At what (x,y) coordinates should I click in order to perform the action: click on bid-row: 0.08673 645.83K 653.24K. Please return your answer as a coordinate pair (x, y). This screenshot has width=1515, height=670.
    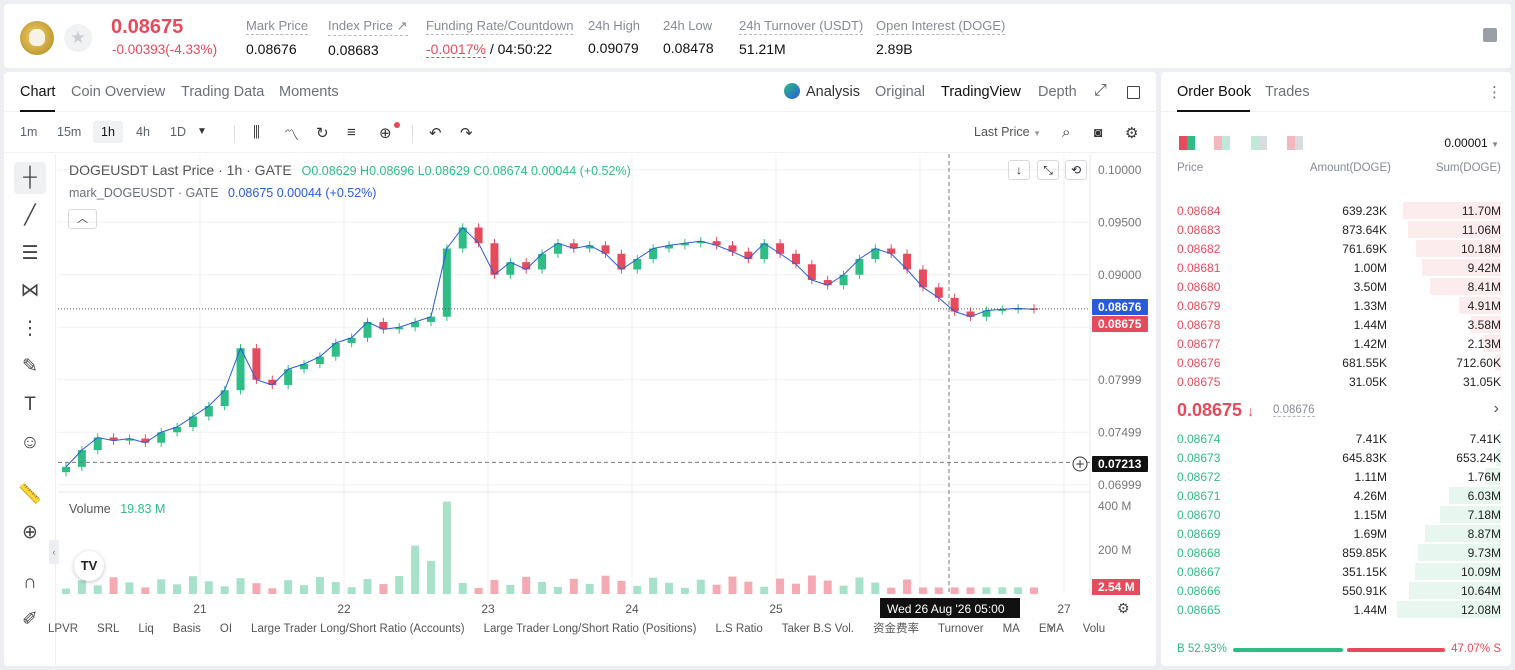
    Looking at the image, I should click on (1336, 457).